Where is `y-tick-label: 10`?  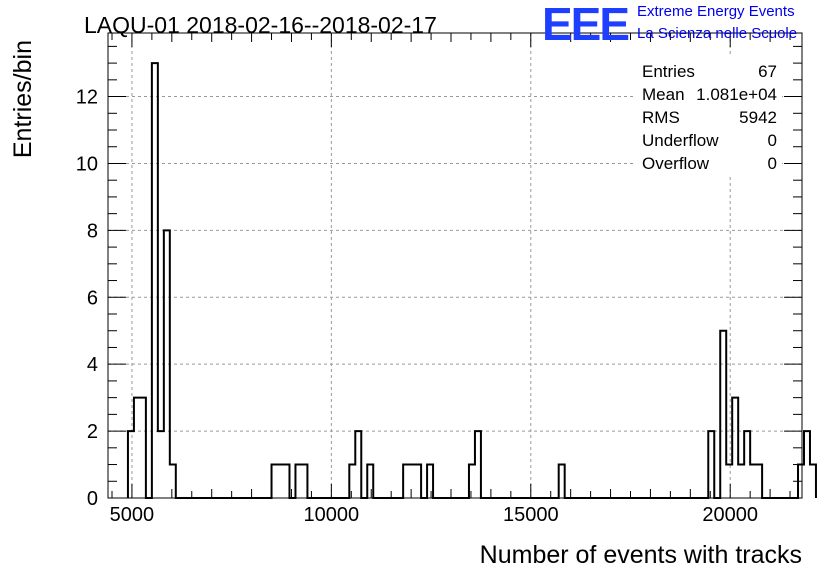
y-tick-label: 10 is located at coordinates (87, 164).